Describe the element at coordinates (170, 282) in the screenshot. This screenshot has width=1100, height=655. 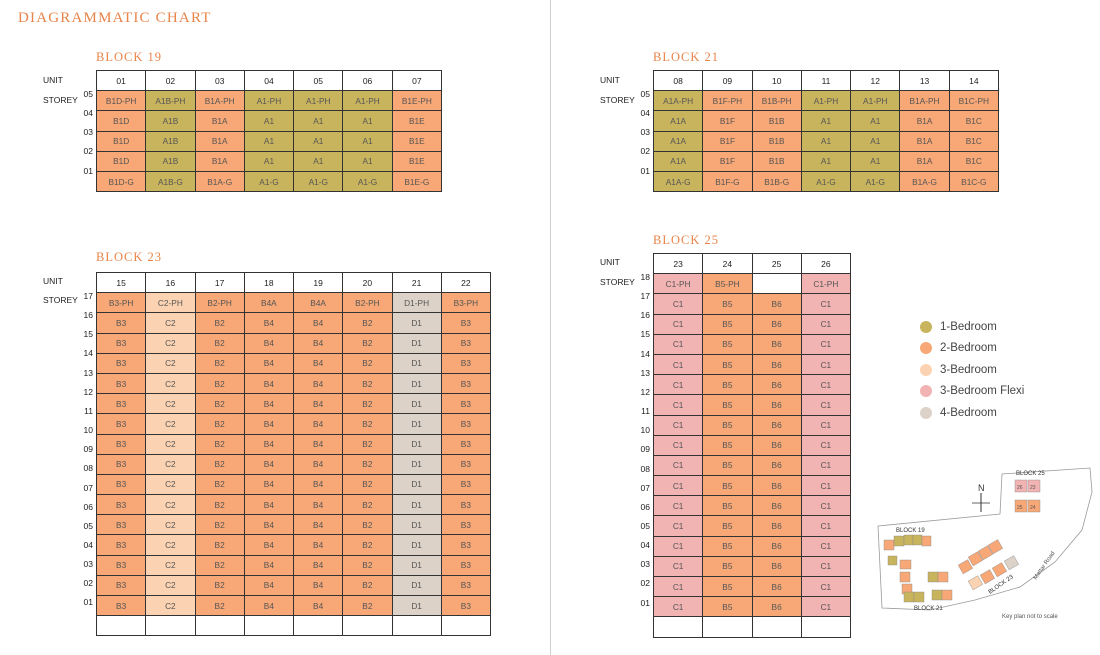
I see `unit-header: 16` at that location.